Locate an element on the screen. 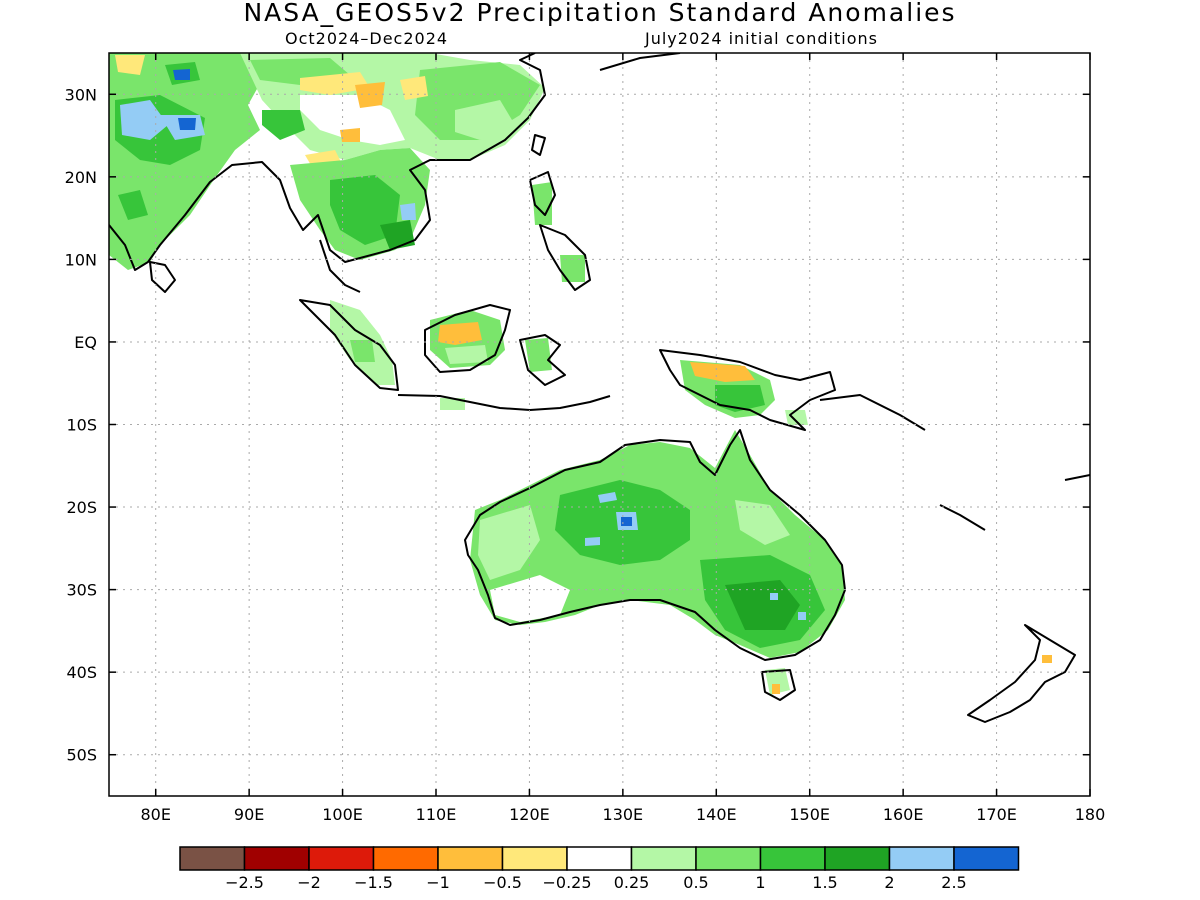 The width and height of the screenshot is (1200, 900). colorbar-label: −1.5 is located at coordinates (373, 882).